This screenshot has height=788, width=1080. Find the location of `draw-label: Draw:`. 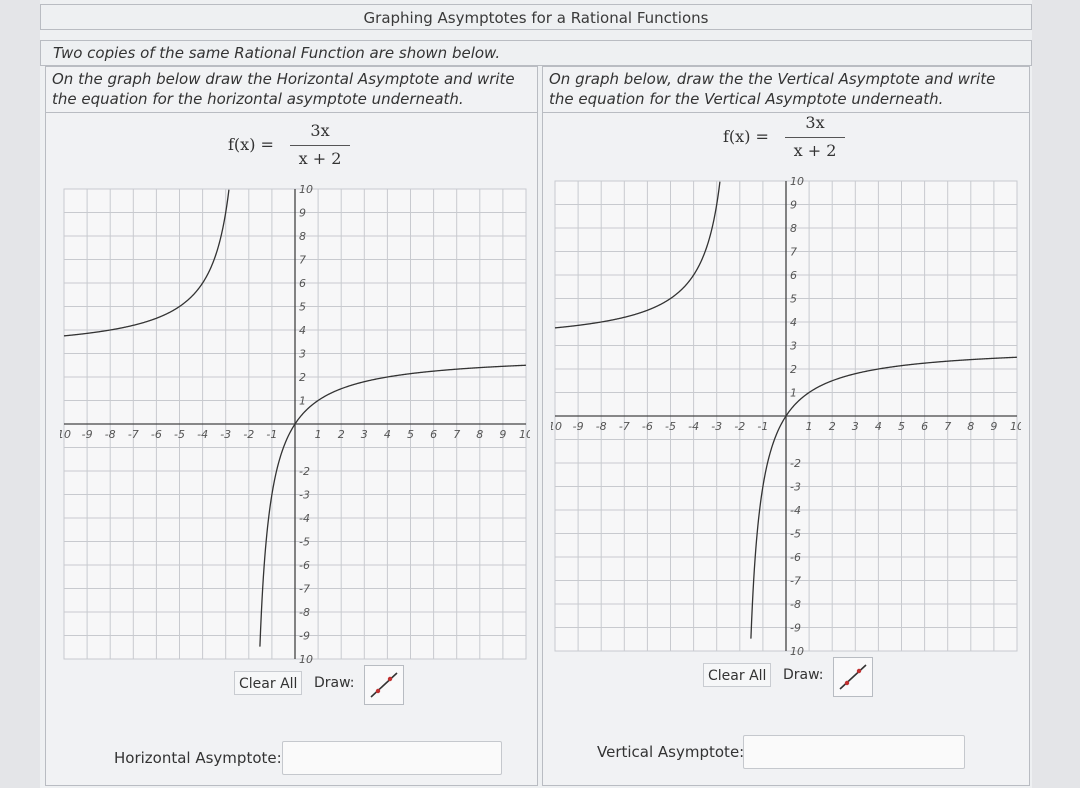

draw-label: Draw: is located at coordinates (803, 675).